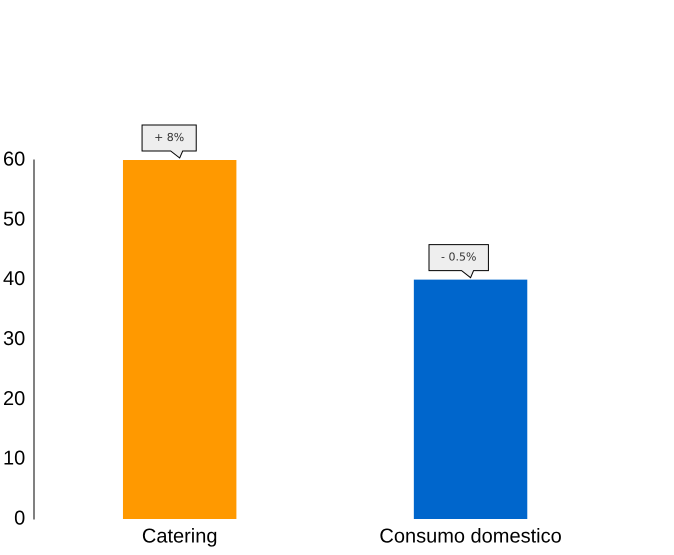 This screenshot has width=674, height=555. What do you see at coordinates (458, 257) in the screenshot?
I see `annotation: - 0.5%` at bounding box center [458, 257].